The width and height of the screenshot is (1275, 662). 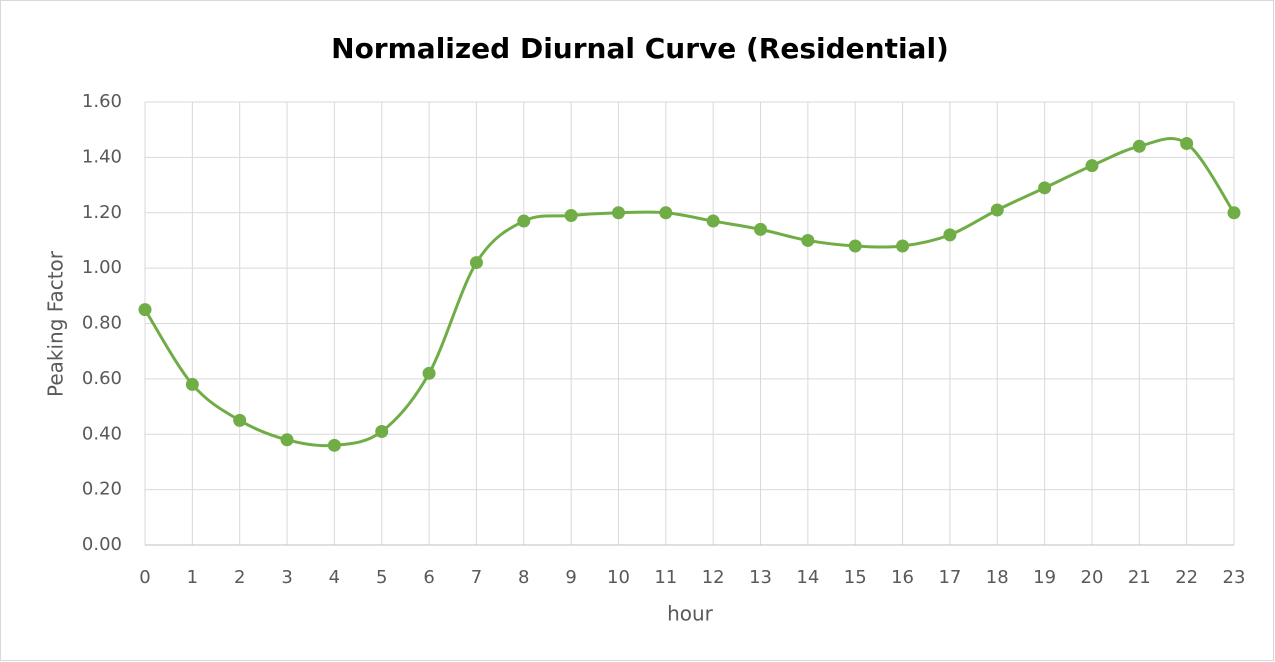 I want to click on y-tick-label: 1.60, so click(x=102, y=101).